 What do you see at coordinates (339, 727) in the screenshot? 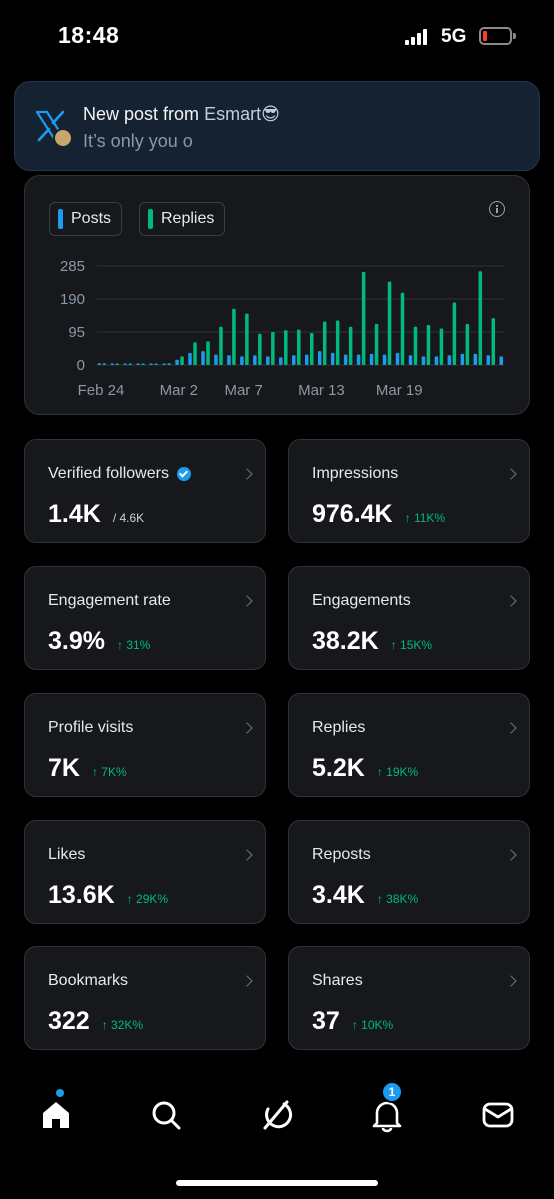
I see `metric-label: Replies` at bounding box center [339, 727].